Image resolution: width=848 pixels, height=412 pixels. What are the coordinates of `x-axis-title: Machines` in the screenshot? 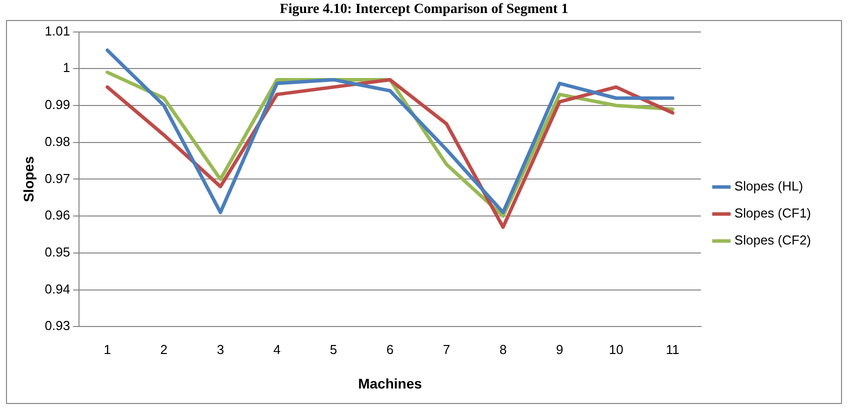 It's located at (390, 383).